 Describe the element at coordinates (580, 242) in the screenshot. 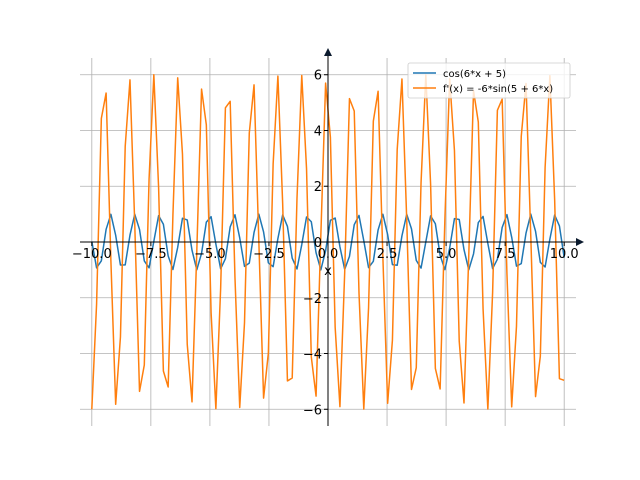

I see `x-axis-arrow` at that location.